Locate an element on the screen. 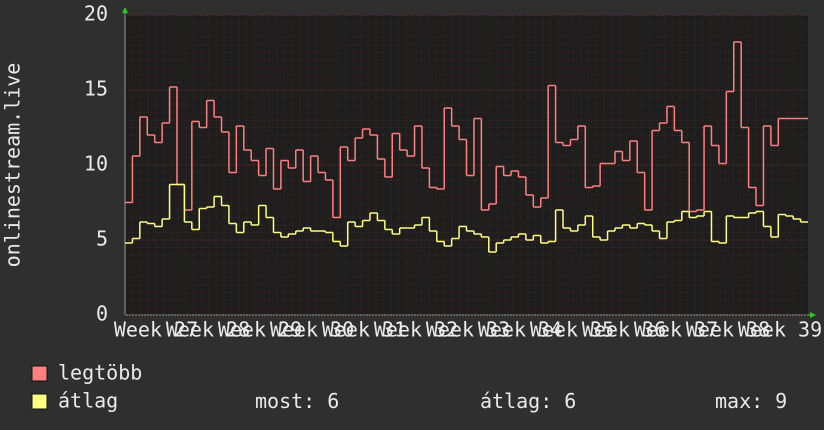 This screenshot has height=430, width=824. stat-value: 9 is located at coordinates (781, 401).